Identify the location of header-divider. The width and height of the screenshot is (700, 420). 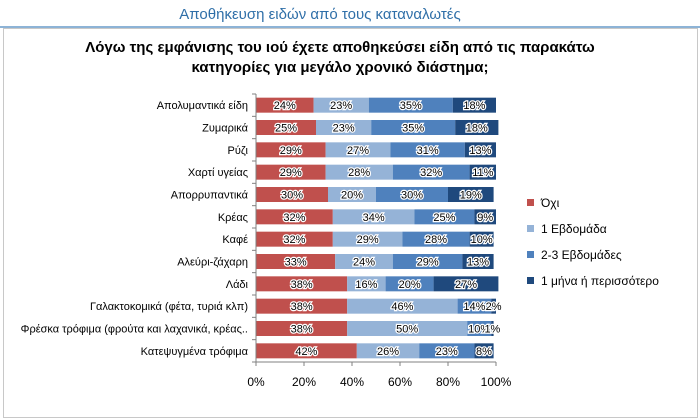
(350, 27).